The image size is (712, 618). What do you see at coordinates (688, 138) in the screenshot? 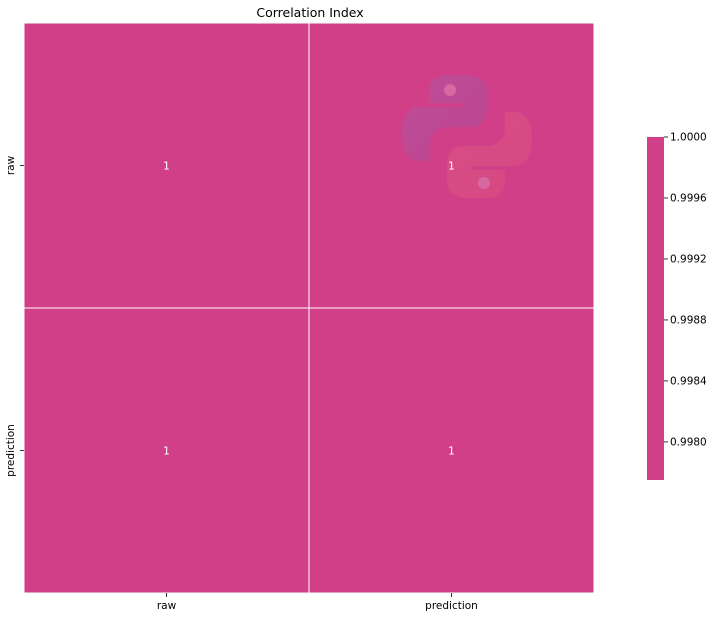
I see `colorbar-tick-label: 1.0000` at bounding box center [688, 138].